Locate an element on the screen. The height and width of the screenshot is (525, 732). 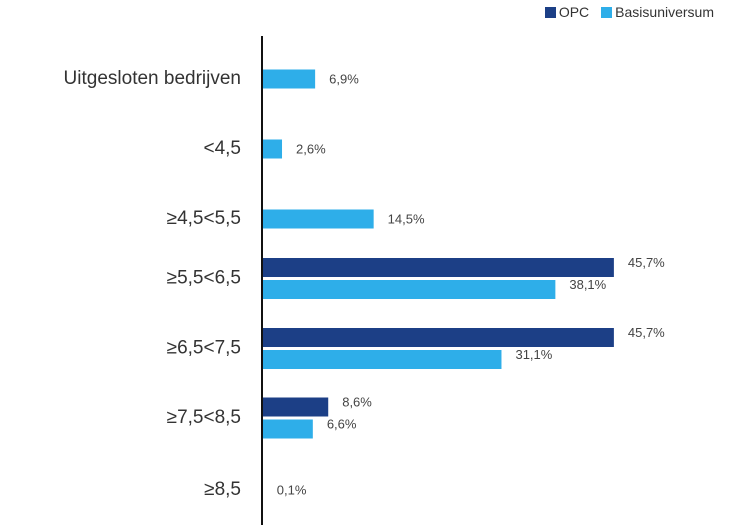
category-label: ≥7,5<8,5 is located at coordinates (204, 417).